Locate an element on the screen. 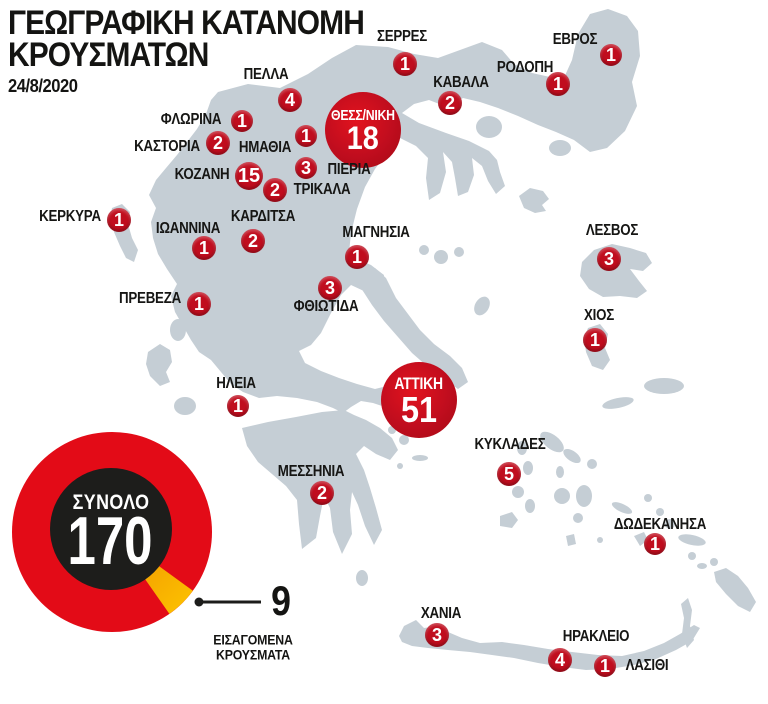  thasos-island is located at coordinates (489, 127).